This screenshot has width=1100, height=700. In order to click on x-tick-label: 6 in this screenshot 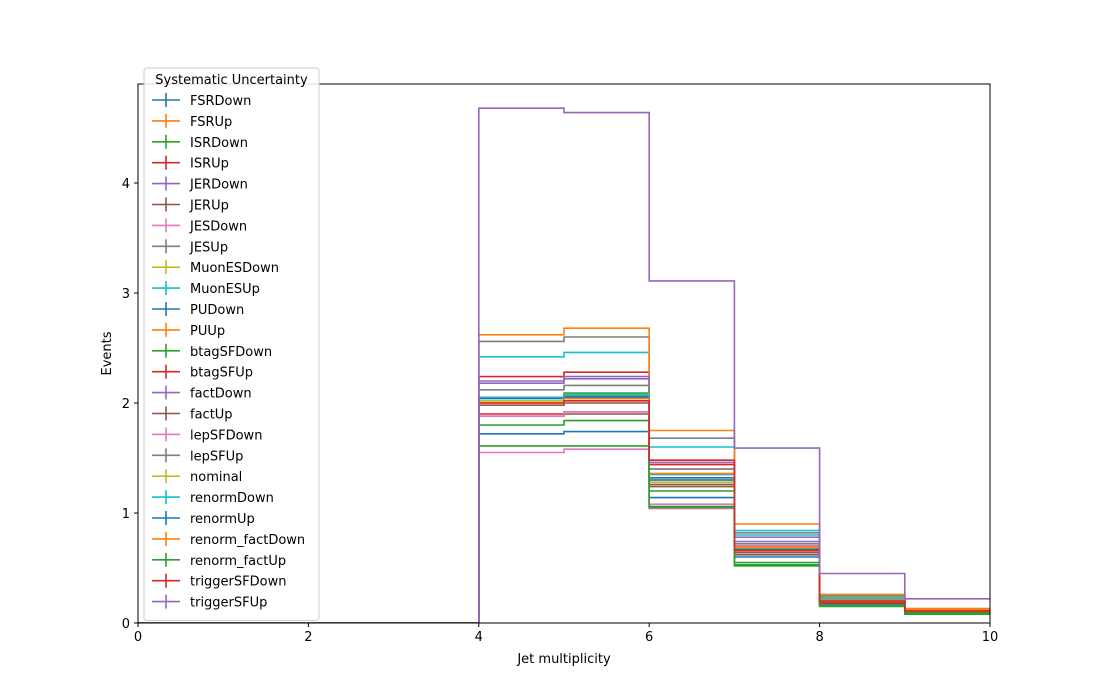, I will do `click(649, 637)`.